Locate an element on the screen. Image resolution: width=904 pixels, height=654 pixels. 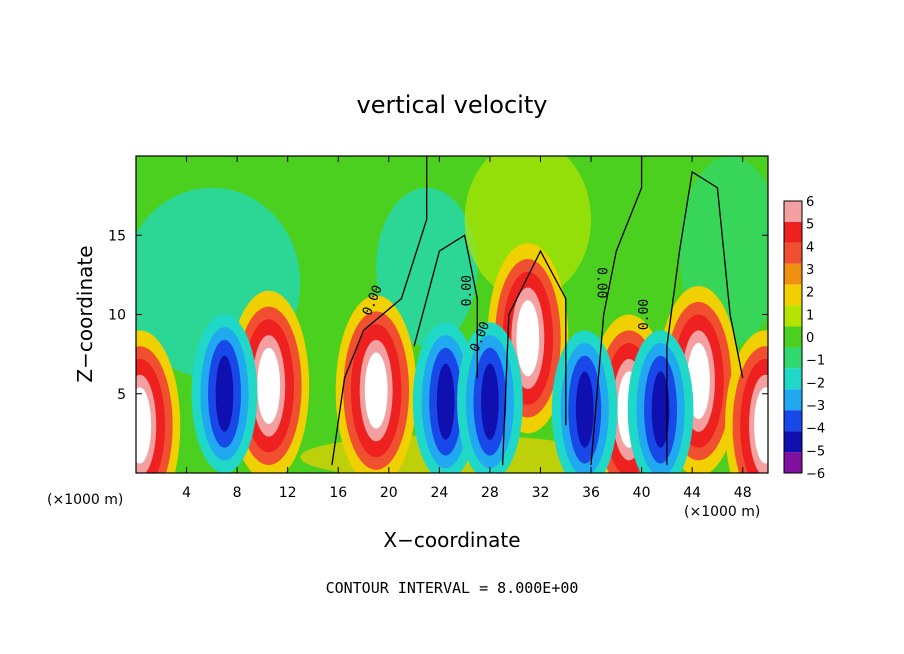
colorbar-label: 6 is located at coordinates (810, 202).